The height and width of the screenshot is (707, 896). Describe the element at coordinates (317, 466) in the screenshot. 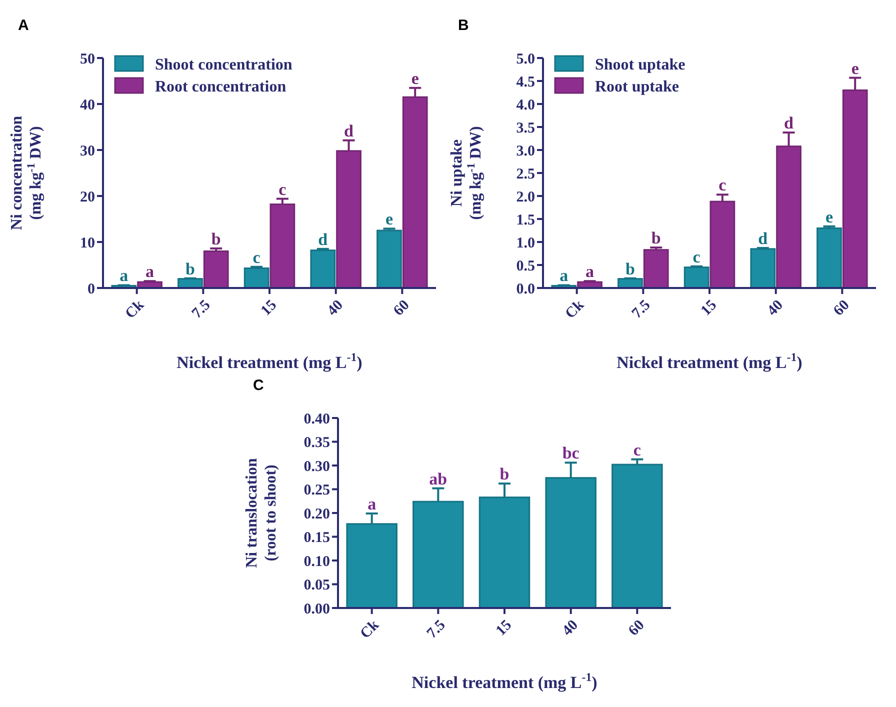

I see `y-tick-label: 0.30` at that location.